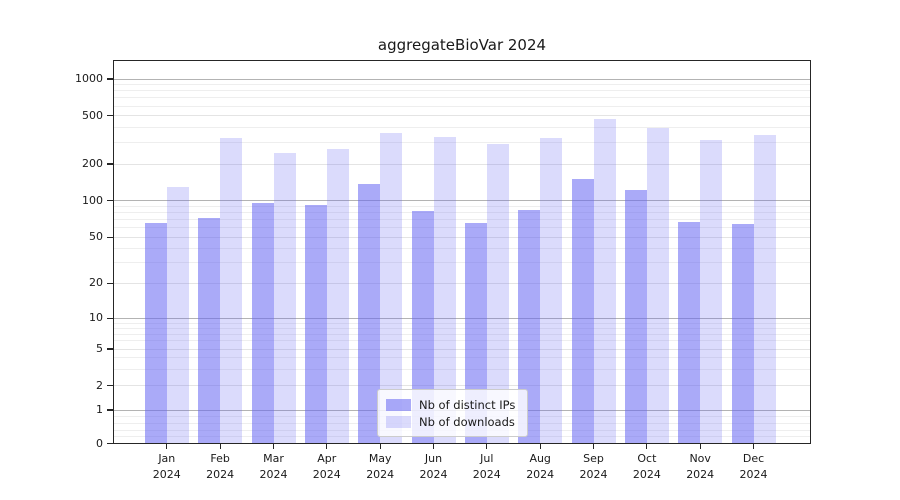 The image size is (900, 500). I want to click on x-tick-label: Dec 2024, so click(753, 466).